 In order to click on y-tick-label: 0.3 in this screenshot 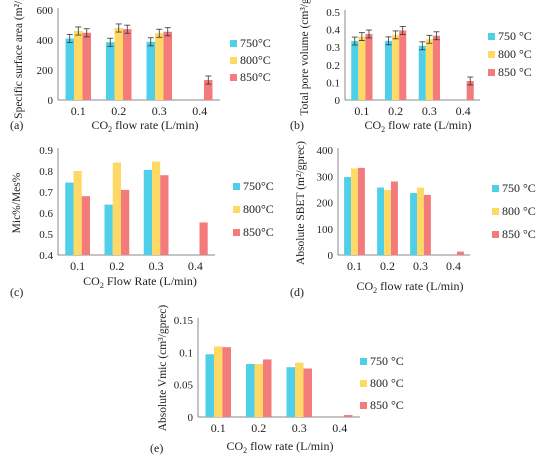, I will do `click(333, 48)`.